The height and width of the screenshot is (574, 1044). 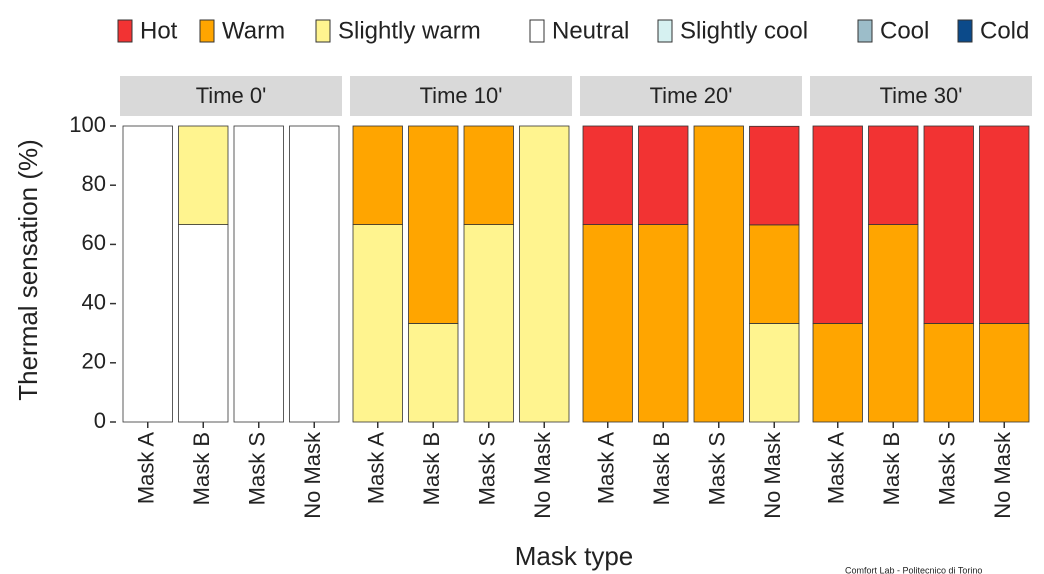 What do you see at coordinates (87, 124) in the screenshot?
I see `y-tick-label: 100` at bounding box center [87, 124].